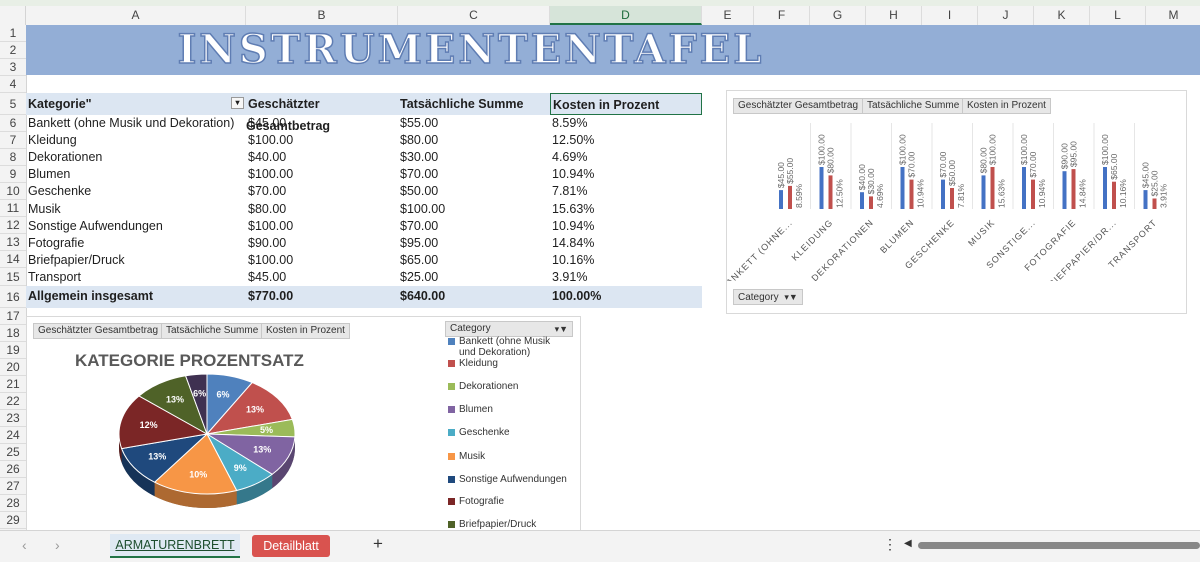  What do you see at coordinates (508, 347) in the screenshot?
I see `legend-item: Bankett (ohne Musik und Dekoration)` at bounding box center [508, 347].